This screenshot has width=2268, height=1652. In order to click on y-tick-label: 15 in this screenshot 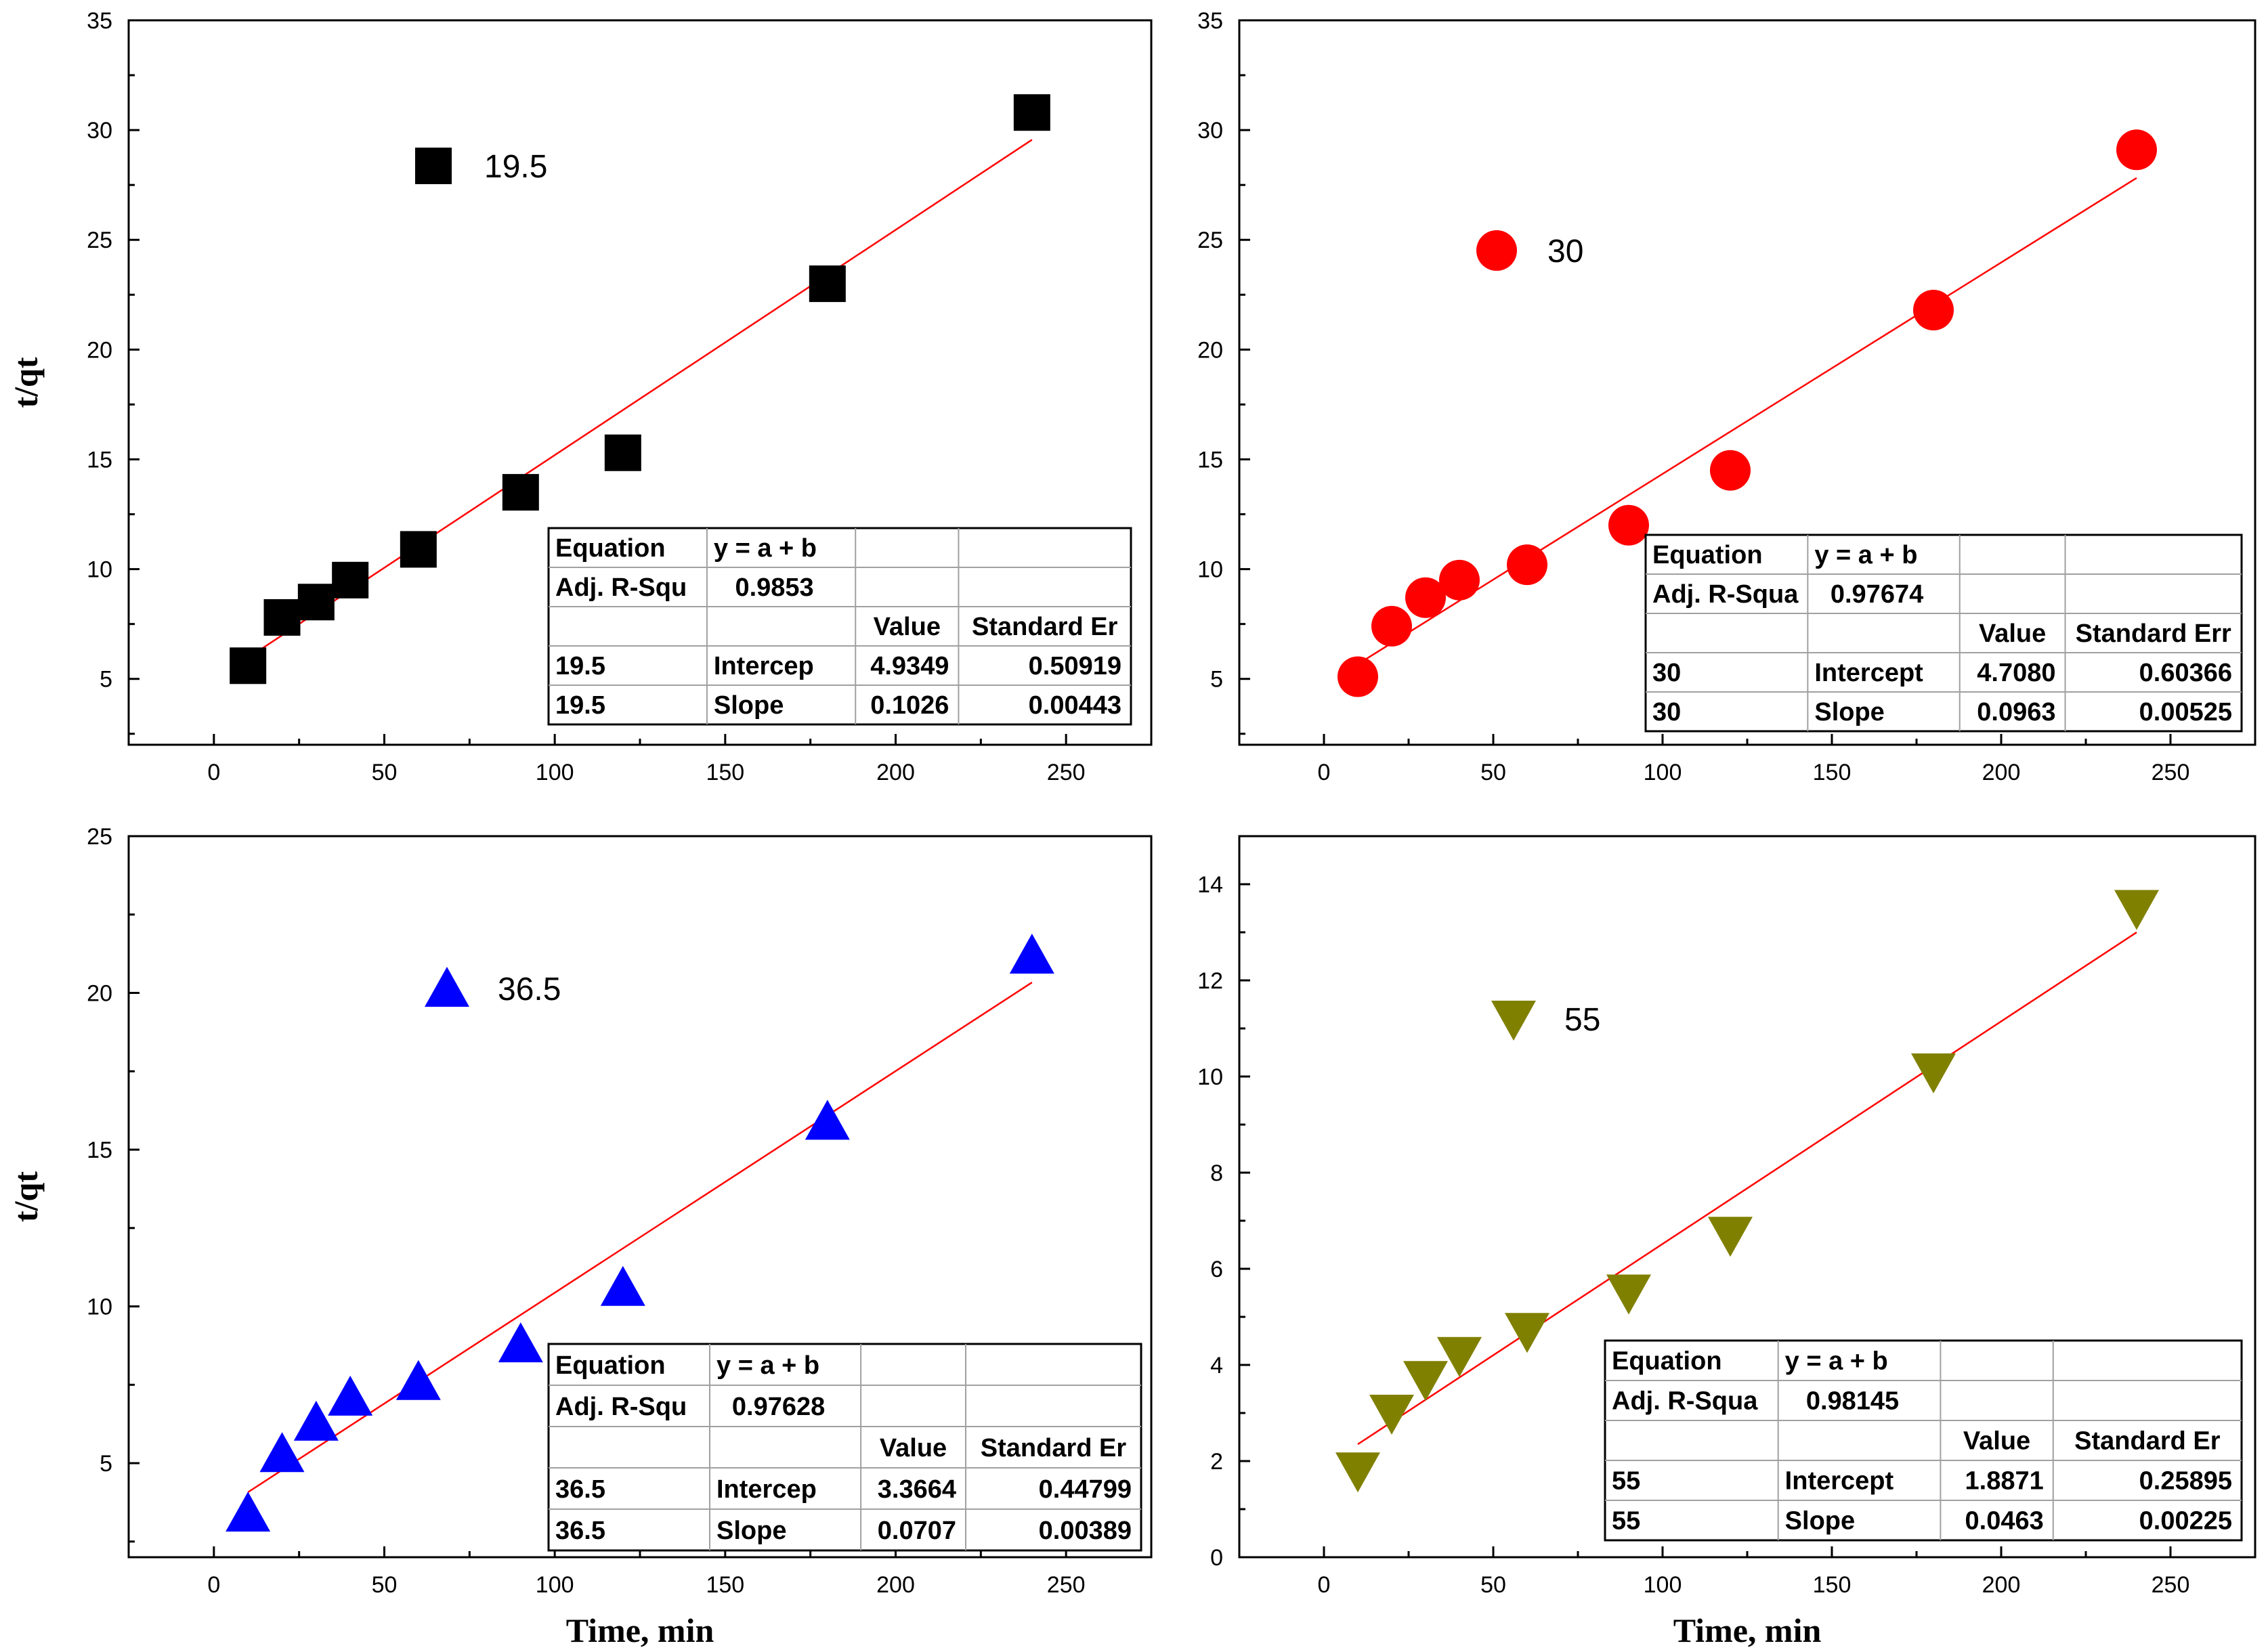, I will do `click(99, 1150)`.